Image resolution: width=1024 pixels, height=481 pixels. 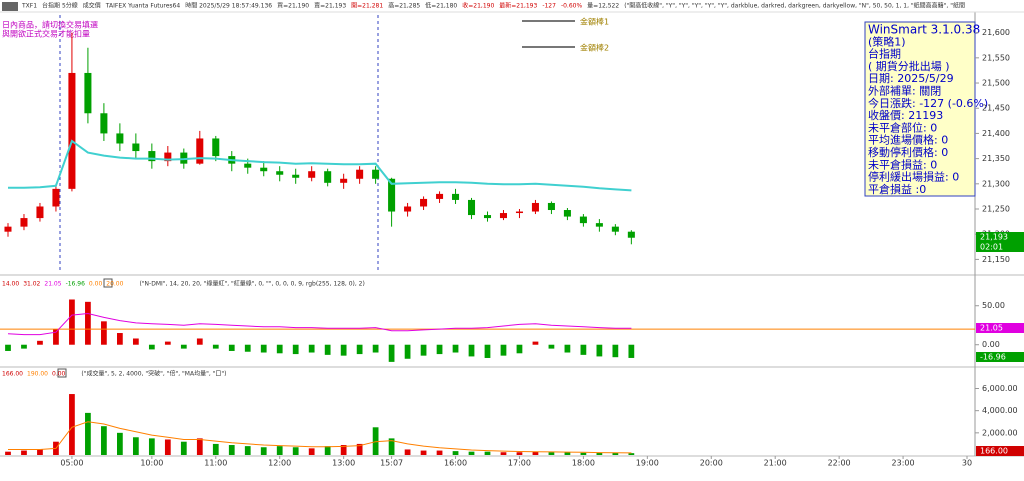 I want to click on y-tick-label: 50.00, so click(x=993, y=305).